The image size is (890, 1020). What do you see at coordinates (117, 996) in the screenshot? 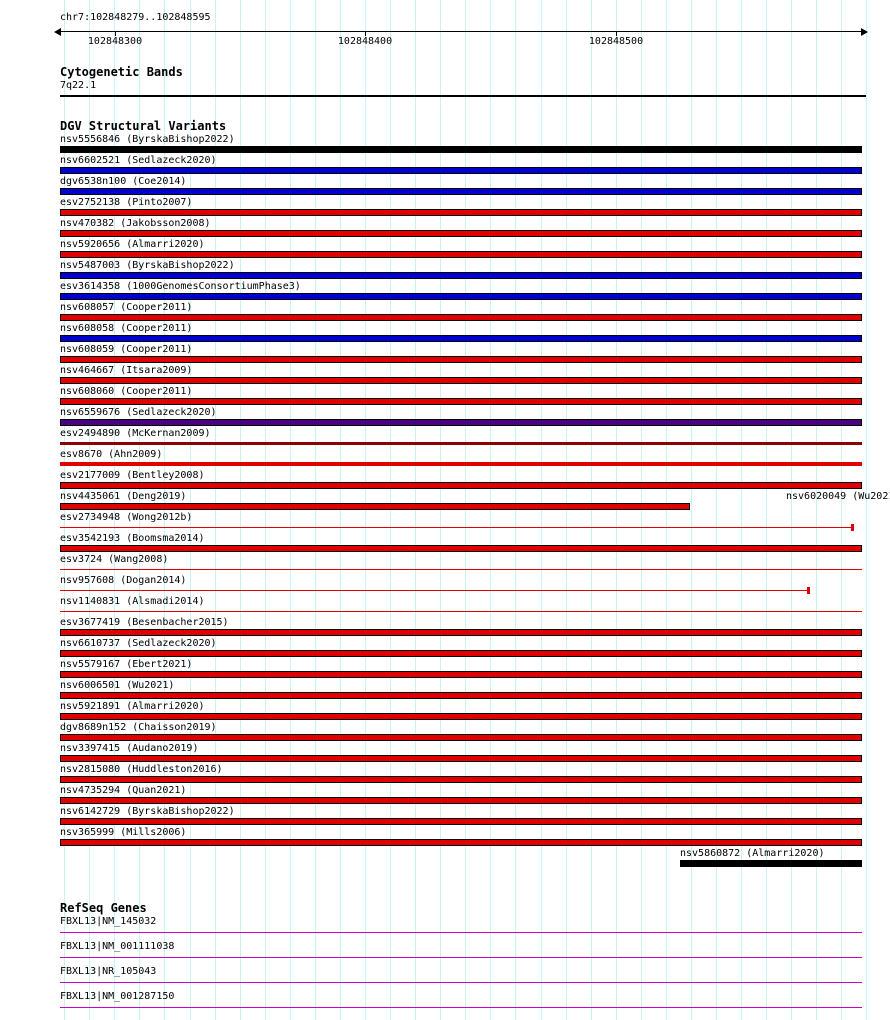
I see `gene-label: FBXL13|NM_001287150` at bounding box center [117, 996].